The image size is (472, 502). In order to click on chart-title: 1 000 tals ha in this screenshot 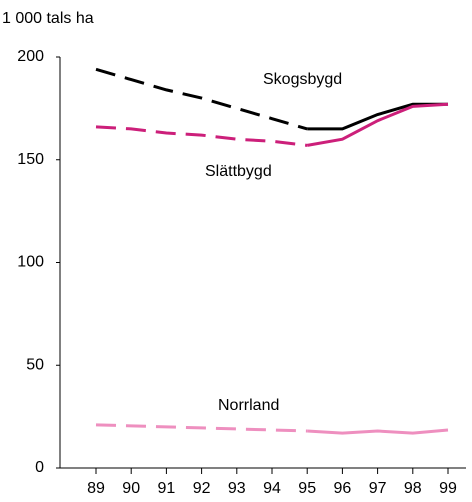, I will do `click(48, 18)`.